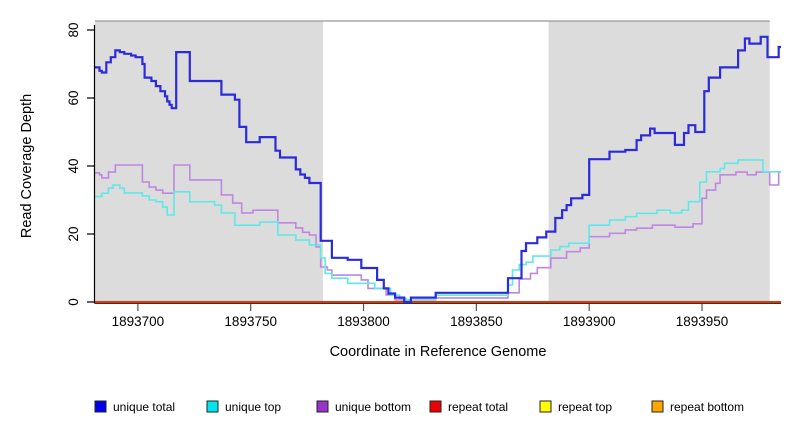 The image size is (792, 432). What do you see at coordinates (73, 165) in the screenshot?
I see `y-tick-label: 40` at bounding box center [73, 165].